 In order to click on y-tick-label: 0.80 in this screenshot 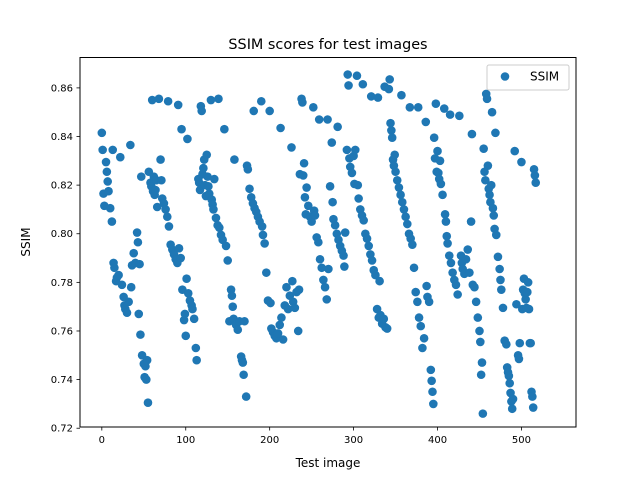, I will do `click(62, 234)`.